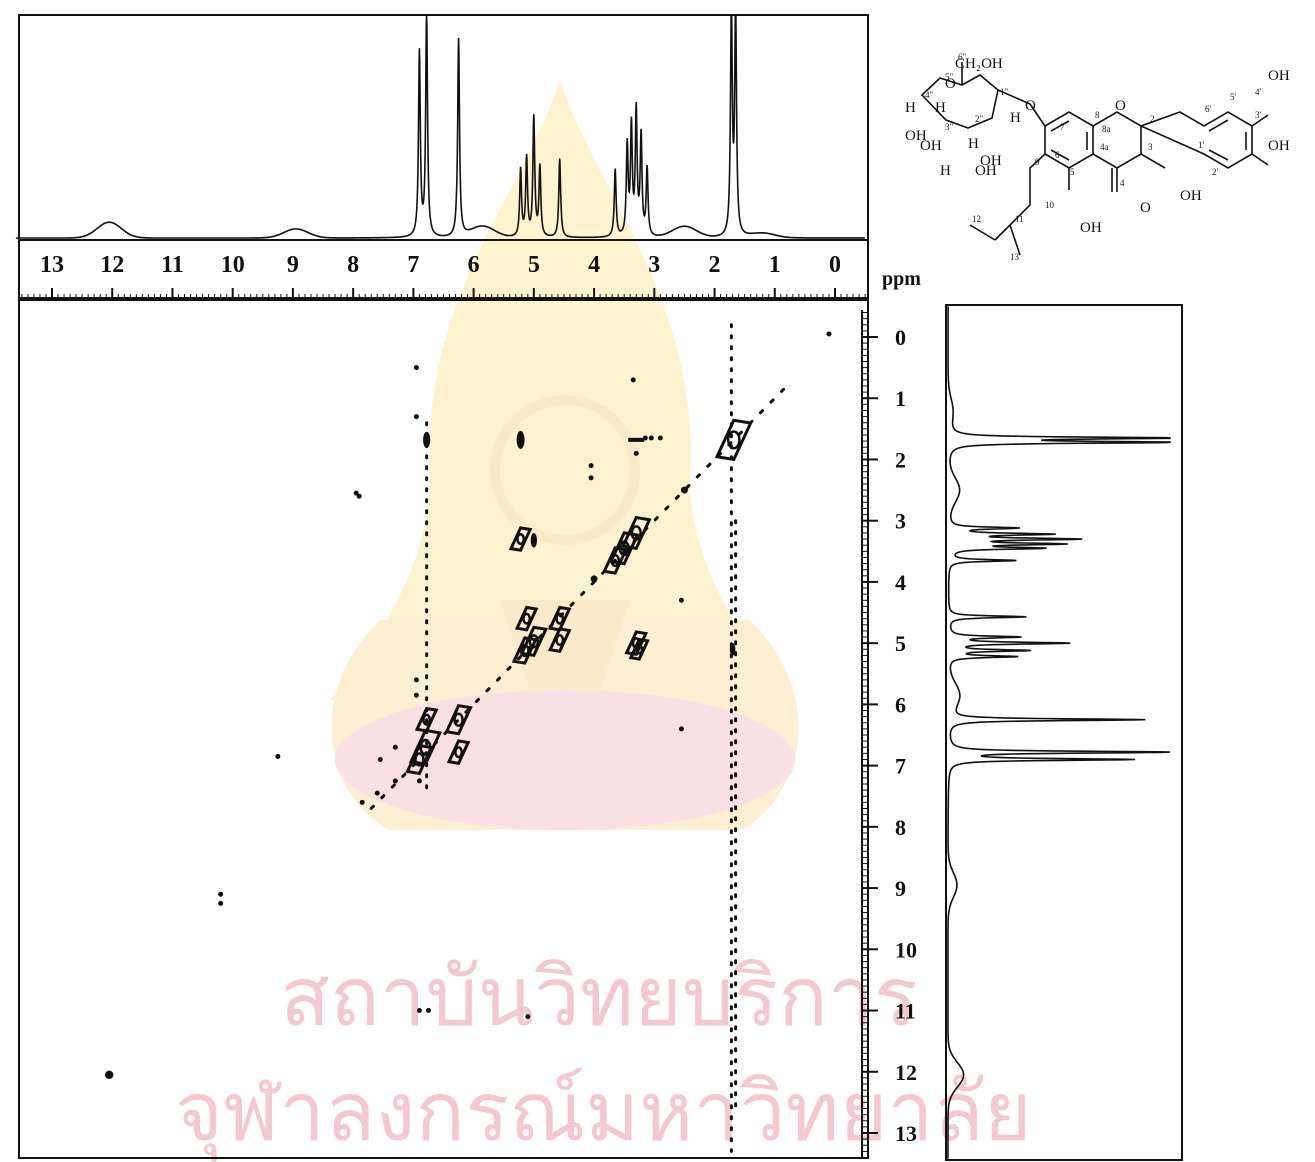 Image resolution: width=1315 pixels, height=1162 pixels. Describe the element at coordinates (1019, 219) in the screenshot. I see `molecule-locant: 11` at that location.